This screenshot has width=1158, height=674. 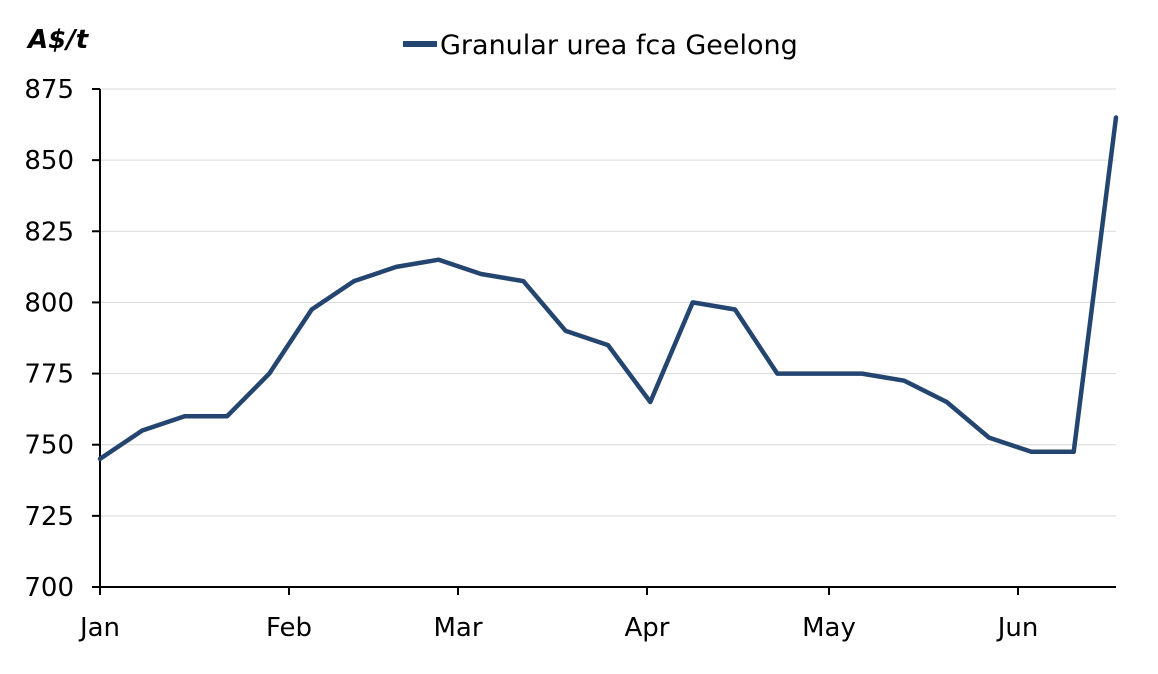 What do you see at coordinates (49, 303) in the screenshot?
I see `y-tick-label: 800` at bounding box center [49, 303].